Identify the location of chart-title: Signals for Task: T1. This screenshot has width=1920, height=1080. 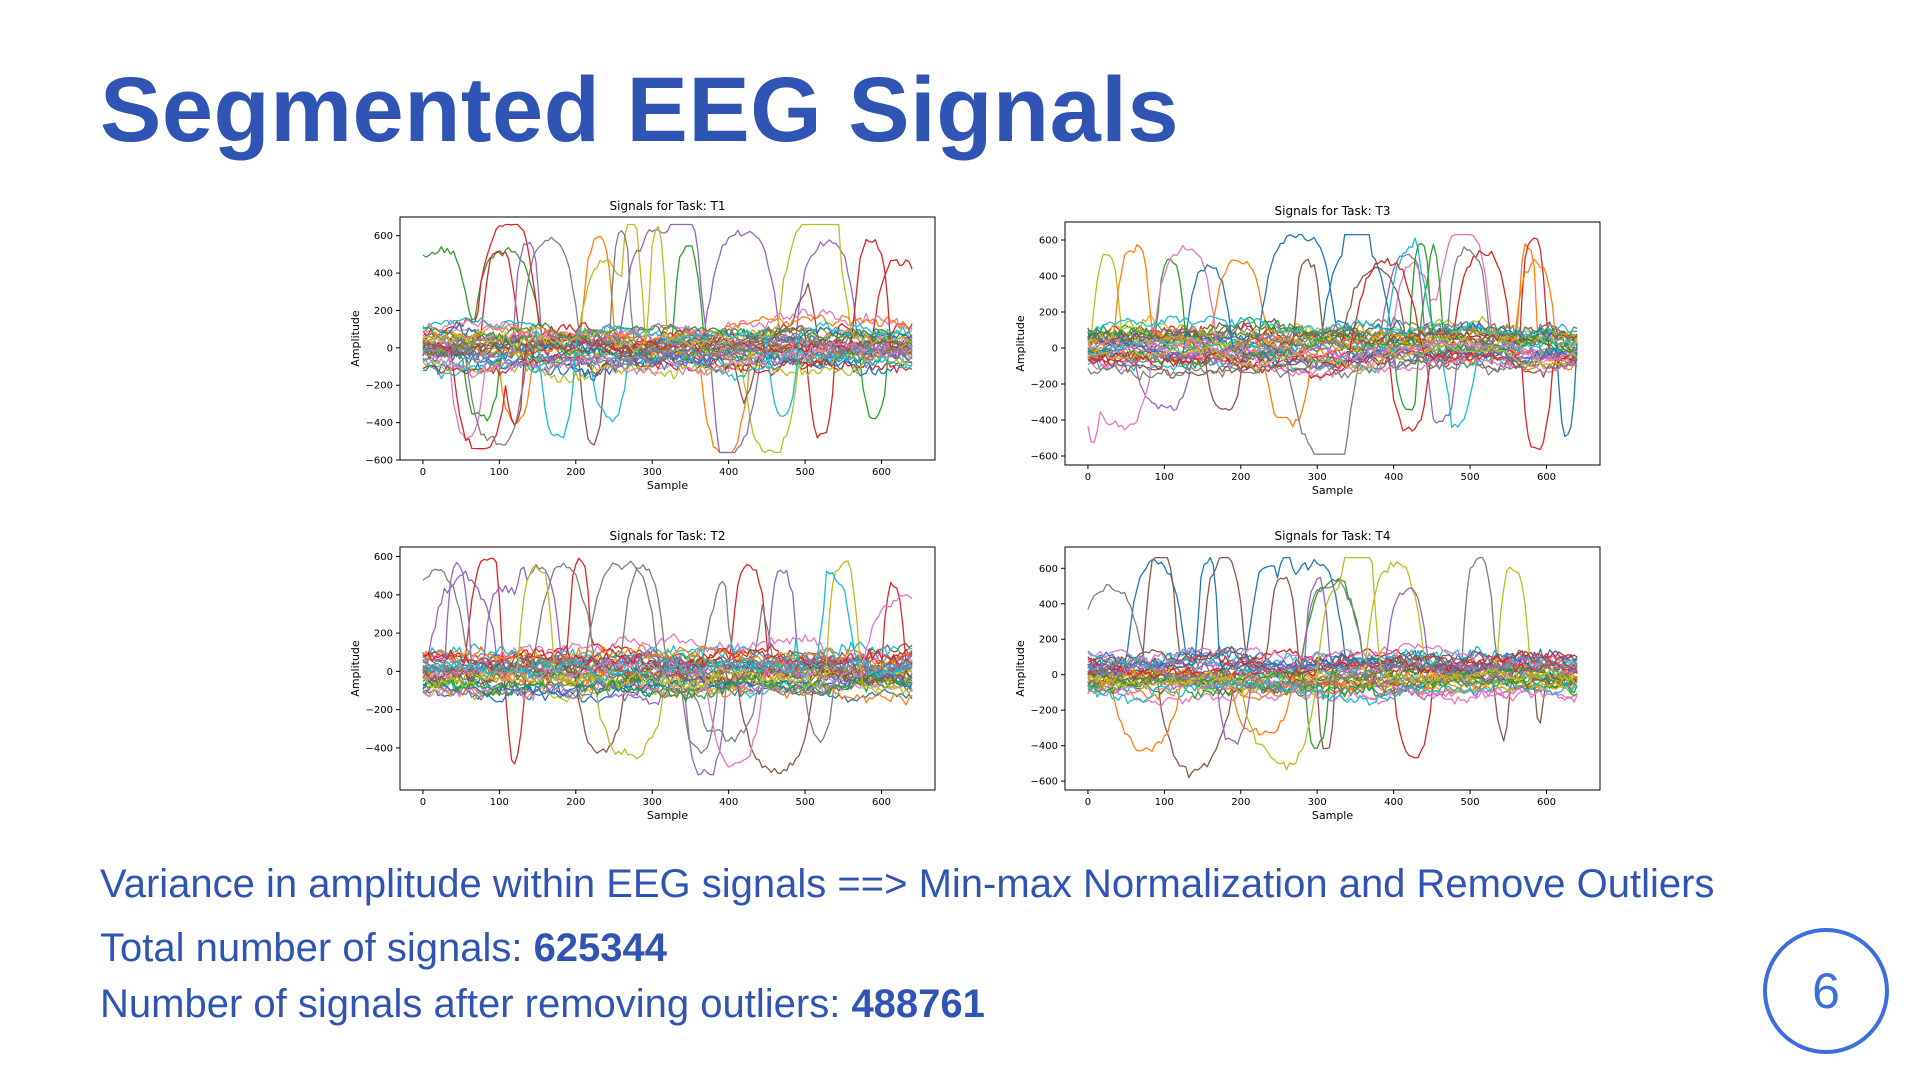
(668, 206).